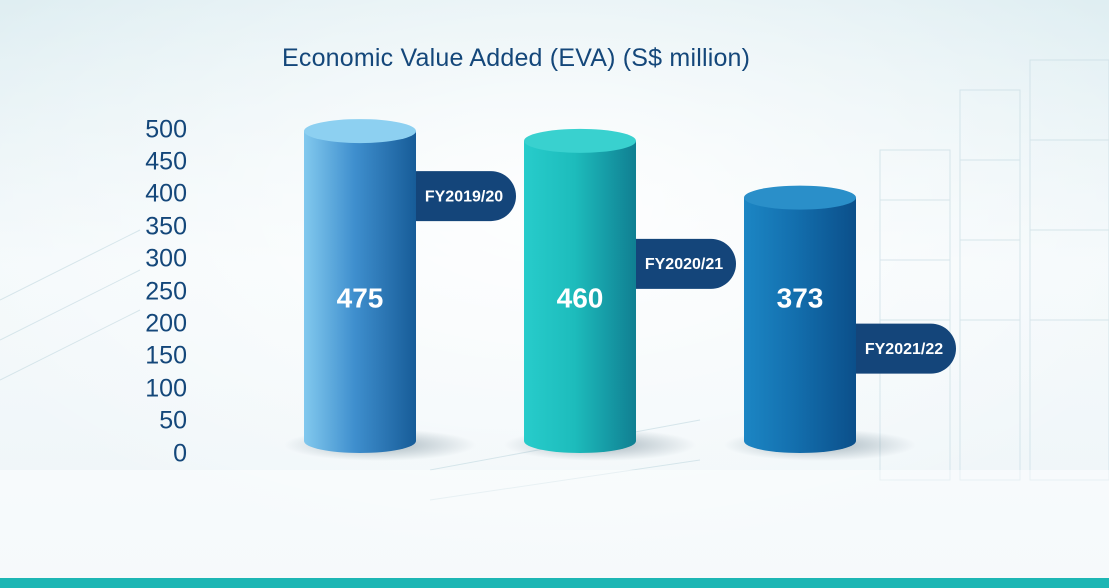 This screenshot has width=1109, height=588. Describe the element at coordinates (554, 583) in the screenshot. I see `bottom-accent-strip` at that location.